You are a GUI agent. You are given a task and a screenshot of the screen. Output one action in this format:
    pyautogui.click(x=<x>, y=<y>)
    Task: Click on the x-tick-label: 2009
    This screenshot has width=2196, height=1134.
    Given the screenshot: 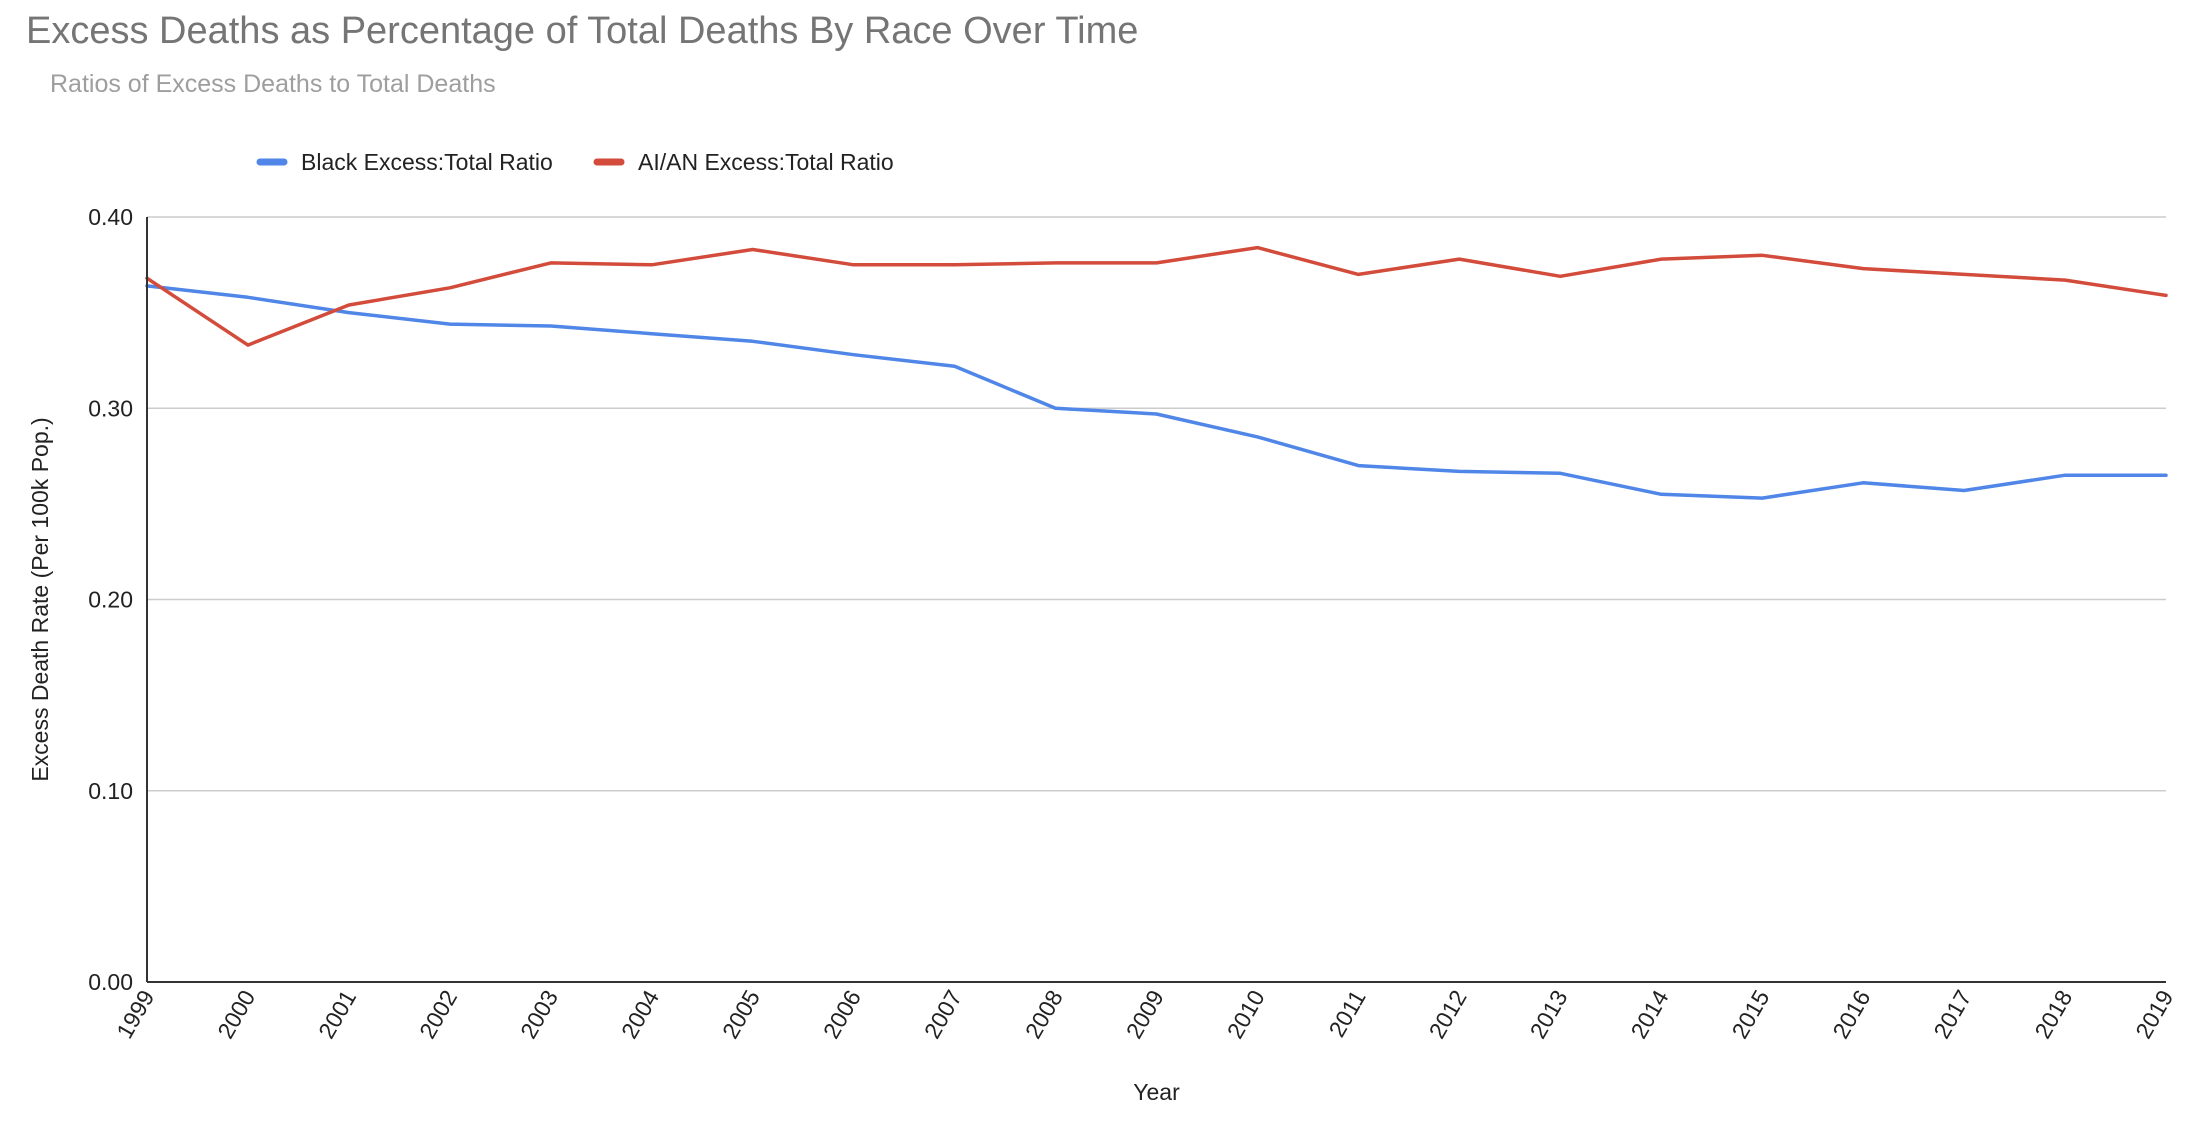 What is the action you would take?
    pyautogui.click(x=1145, y=1014)
    